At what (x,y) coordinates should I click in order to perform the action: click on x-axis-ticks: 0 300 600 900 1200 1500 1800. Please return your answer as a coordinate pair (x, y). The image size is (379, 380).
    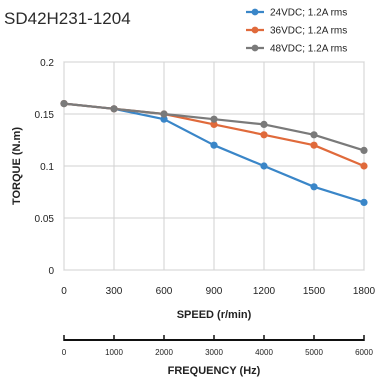
    Looking at the image, I should click on (218, 291).